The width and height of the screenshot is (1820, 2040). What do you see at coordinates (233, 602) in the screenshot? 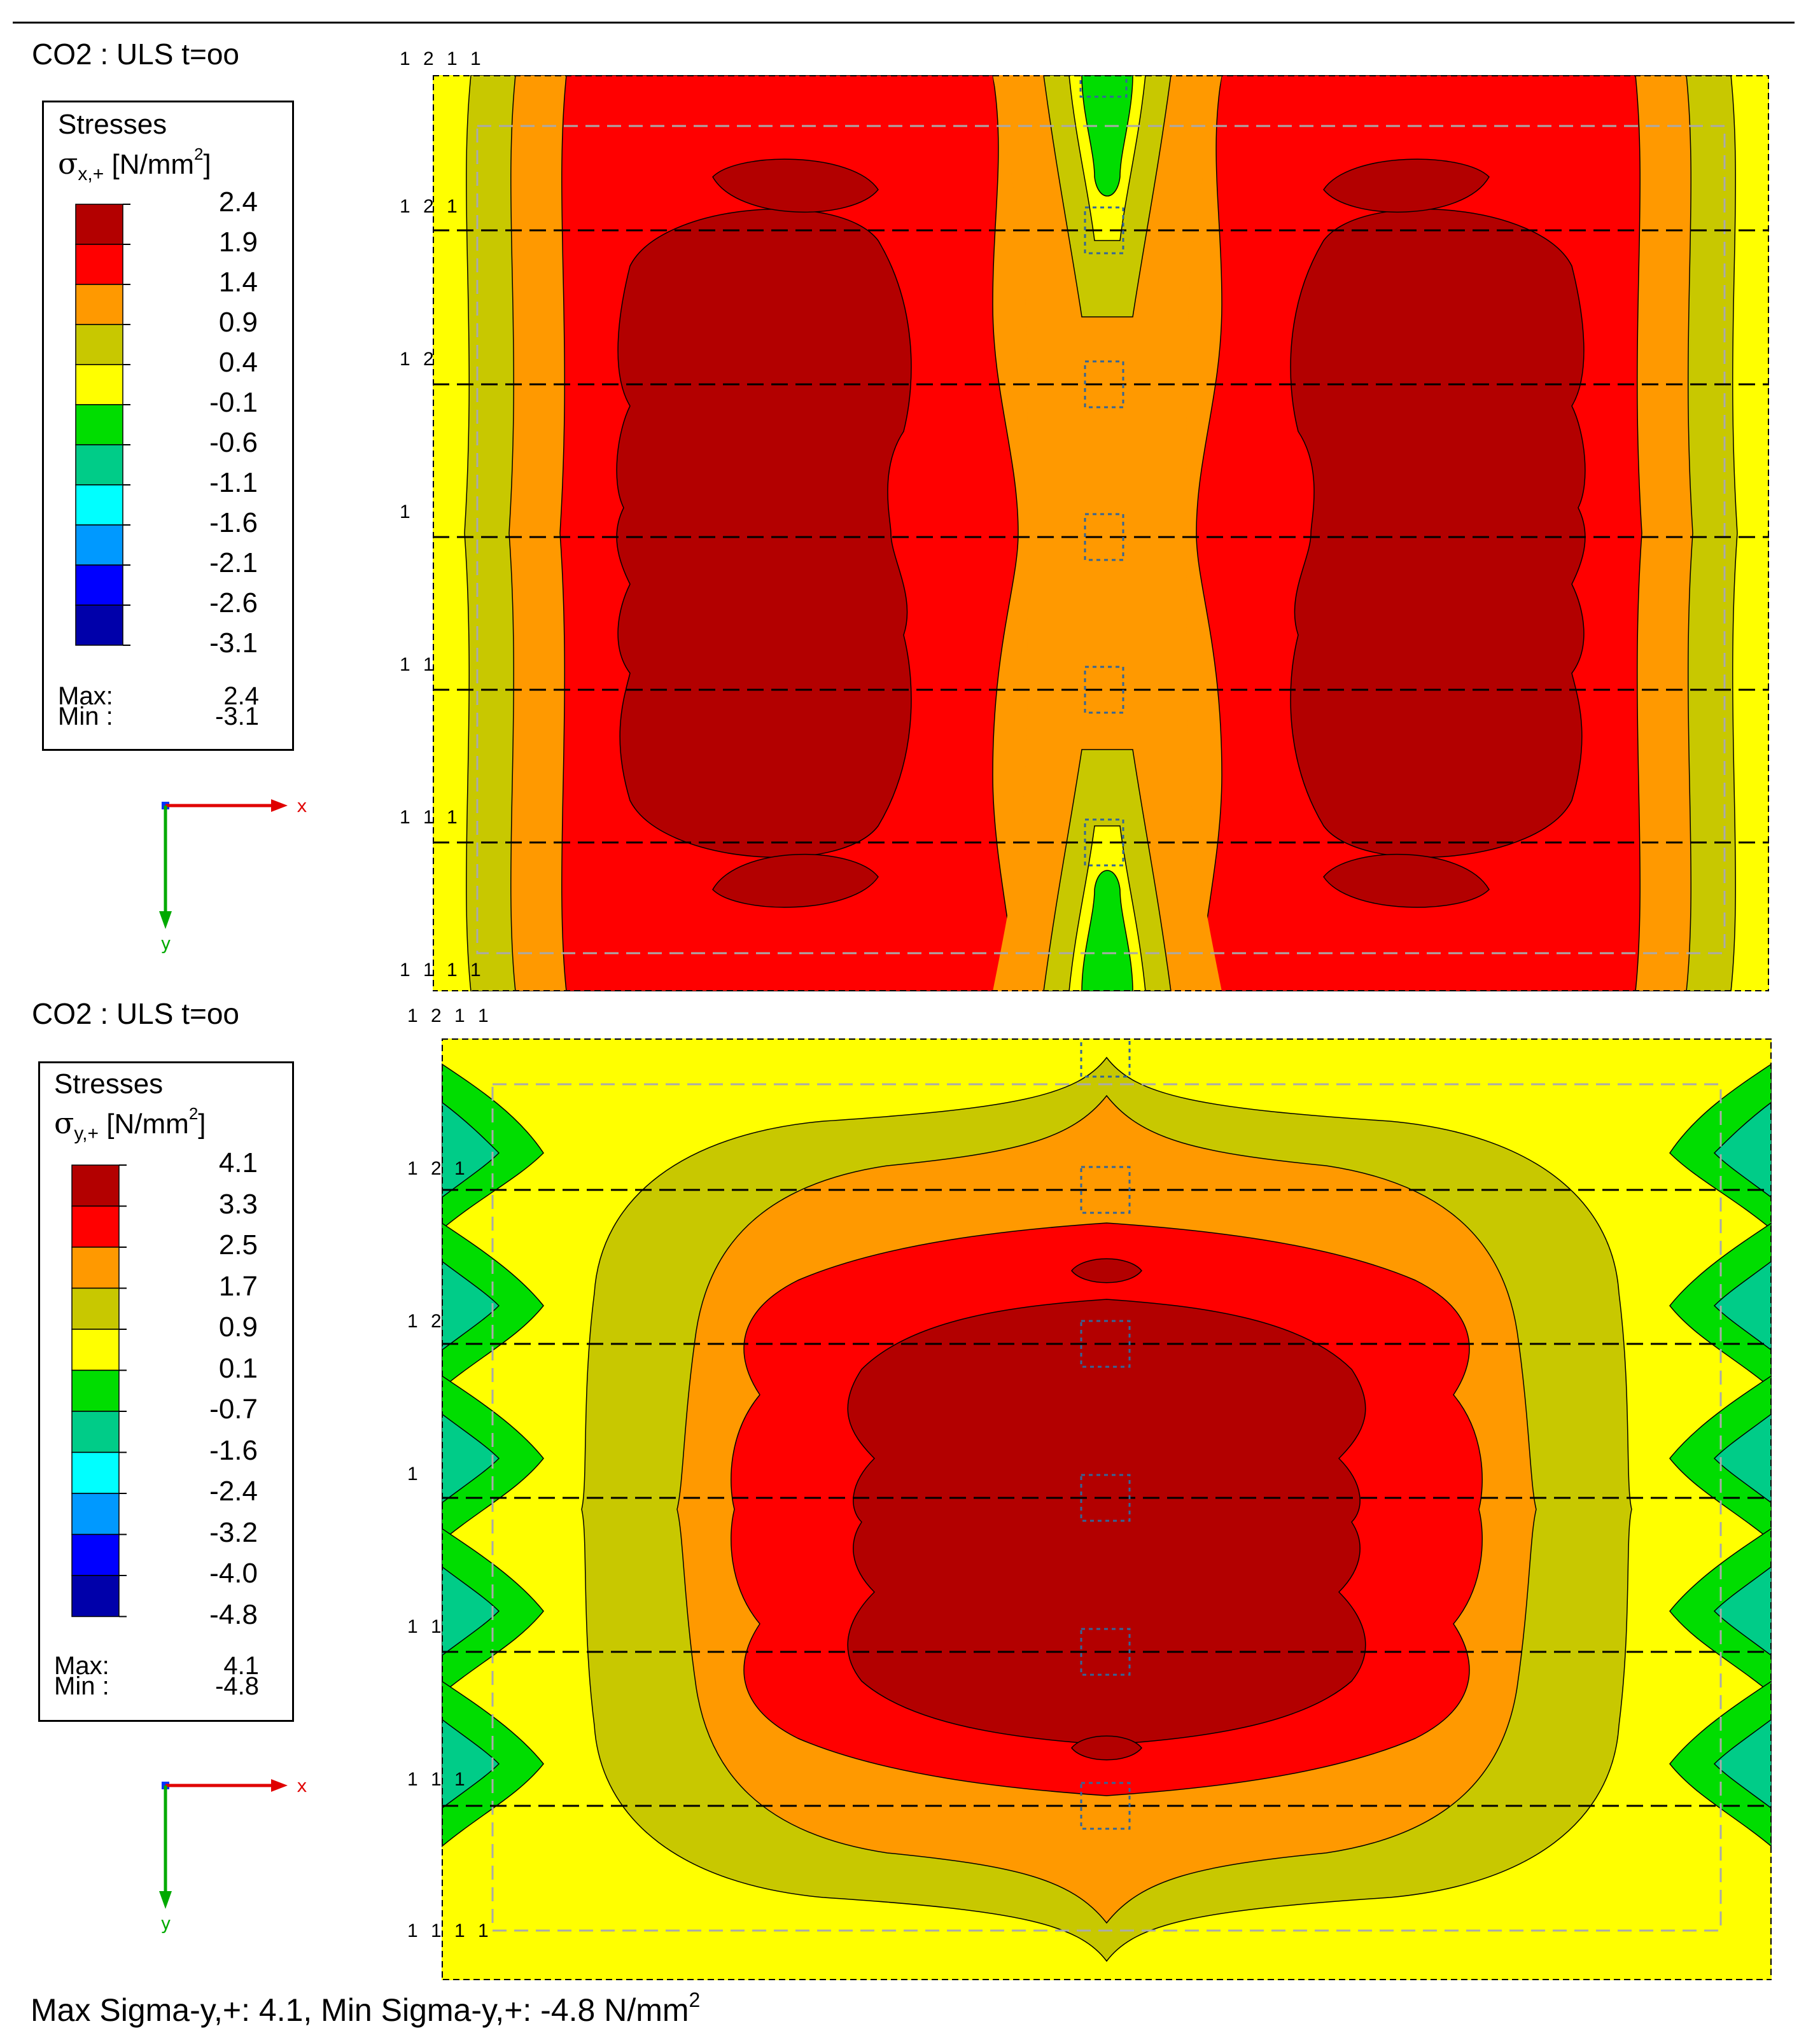
I see `legend-tick-label: -2.6` at bounding box center [233, 602].